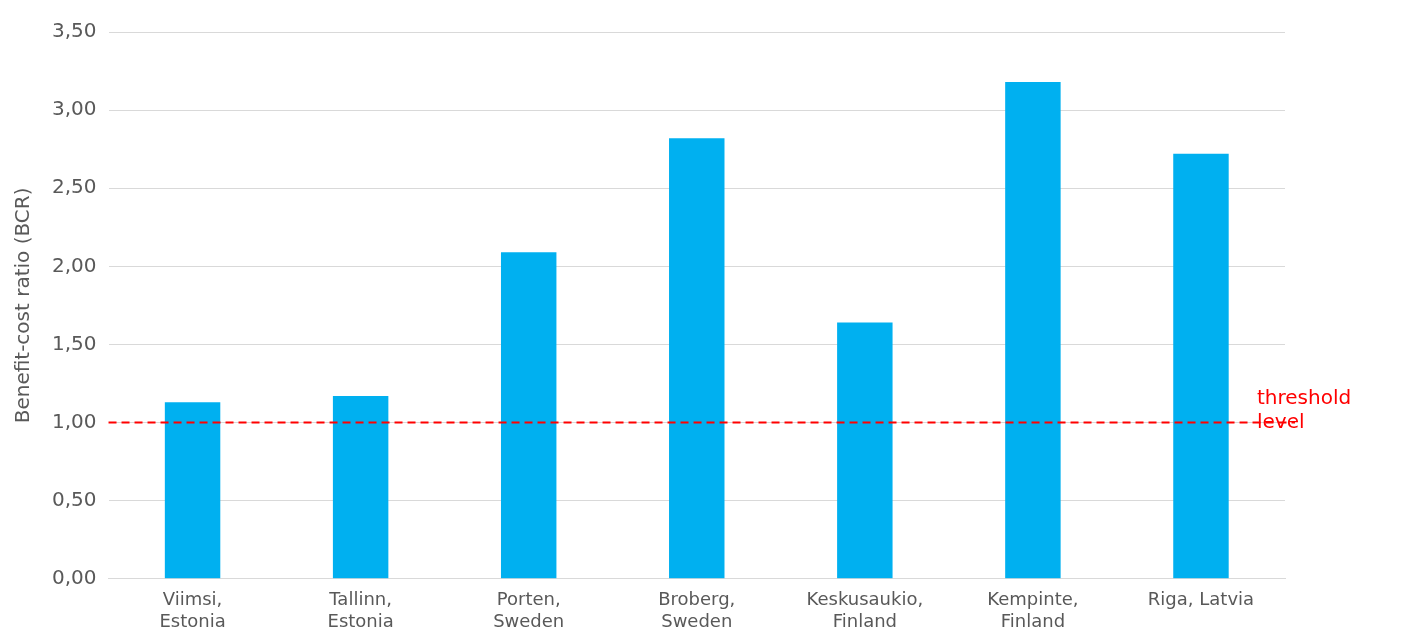 The height and width of the screenshot is (644, 1403). What do you see at coordinates (22, 305) in the screenshot?
I see `y-axis-title: Benefit-cost ratio (BCR)` at bounding box center [22, 305].